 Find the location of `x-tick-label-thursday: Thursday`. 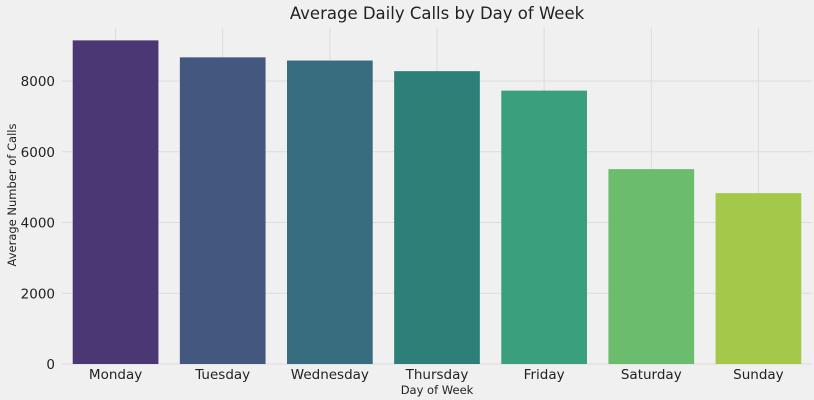

x-tick-label-thursday: Thursday is located at coordinates (437, 375).